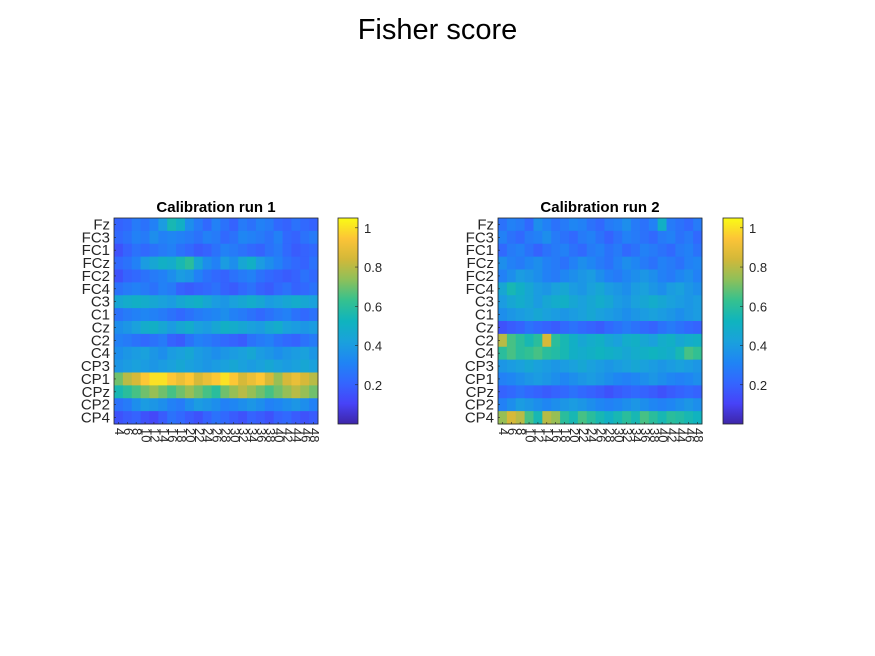 Image resolution: width=875 pixels, height=656 pixels. I want to click on chart1-colorbar-tick-label: 0.4, so click(373, 346).